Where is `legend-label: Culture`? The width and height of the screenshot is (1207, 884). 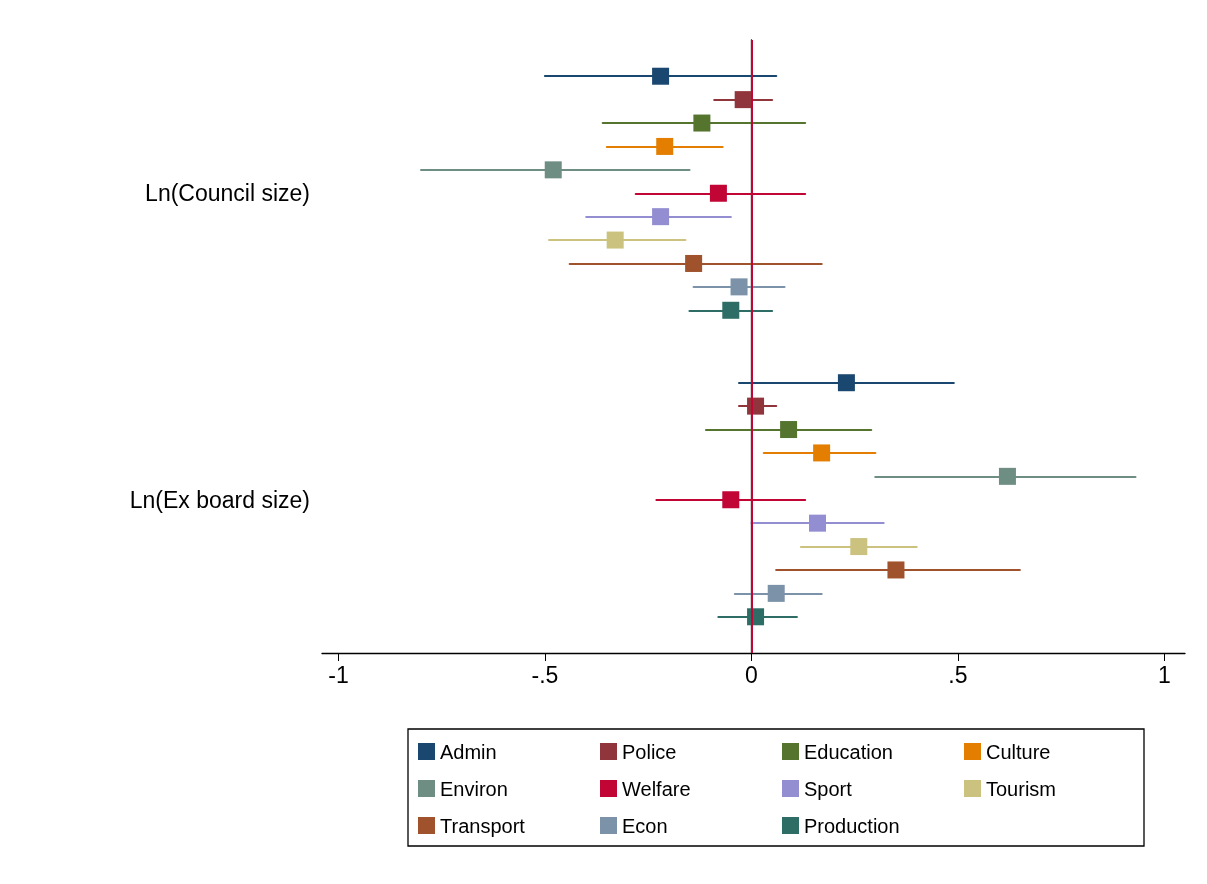
legend-label: Culture is located at coordinates (1018, 751).